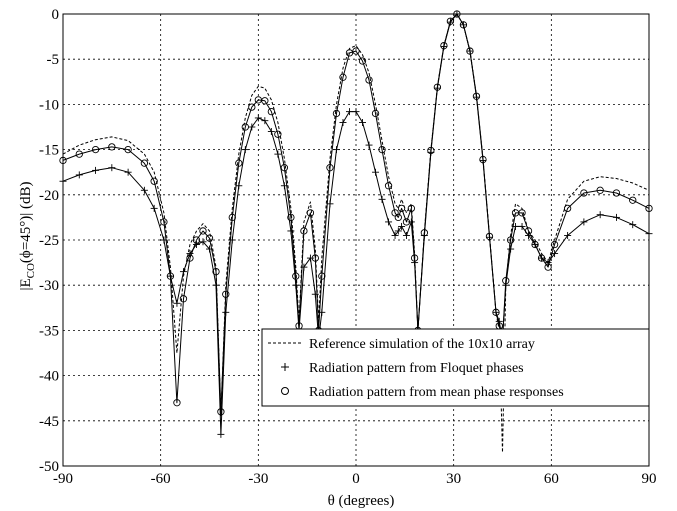 This screenshot has width=677, height=511. What do you see at coordinates (49, 151) in the screenshot?
I see `y-tick-label: -15` at bounding box center [49, 151].